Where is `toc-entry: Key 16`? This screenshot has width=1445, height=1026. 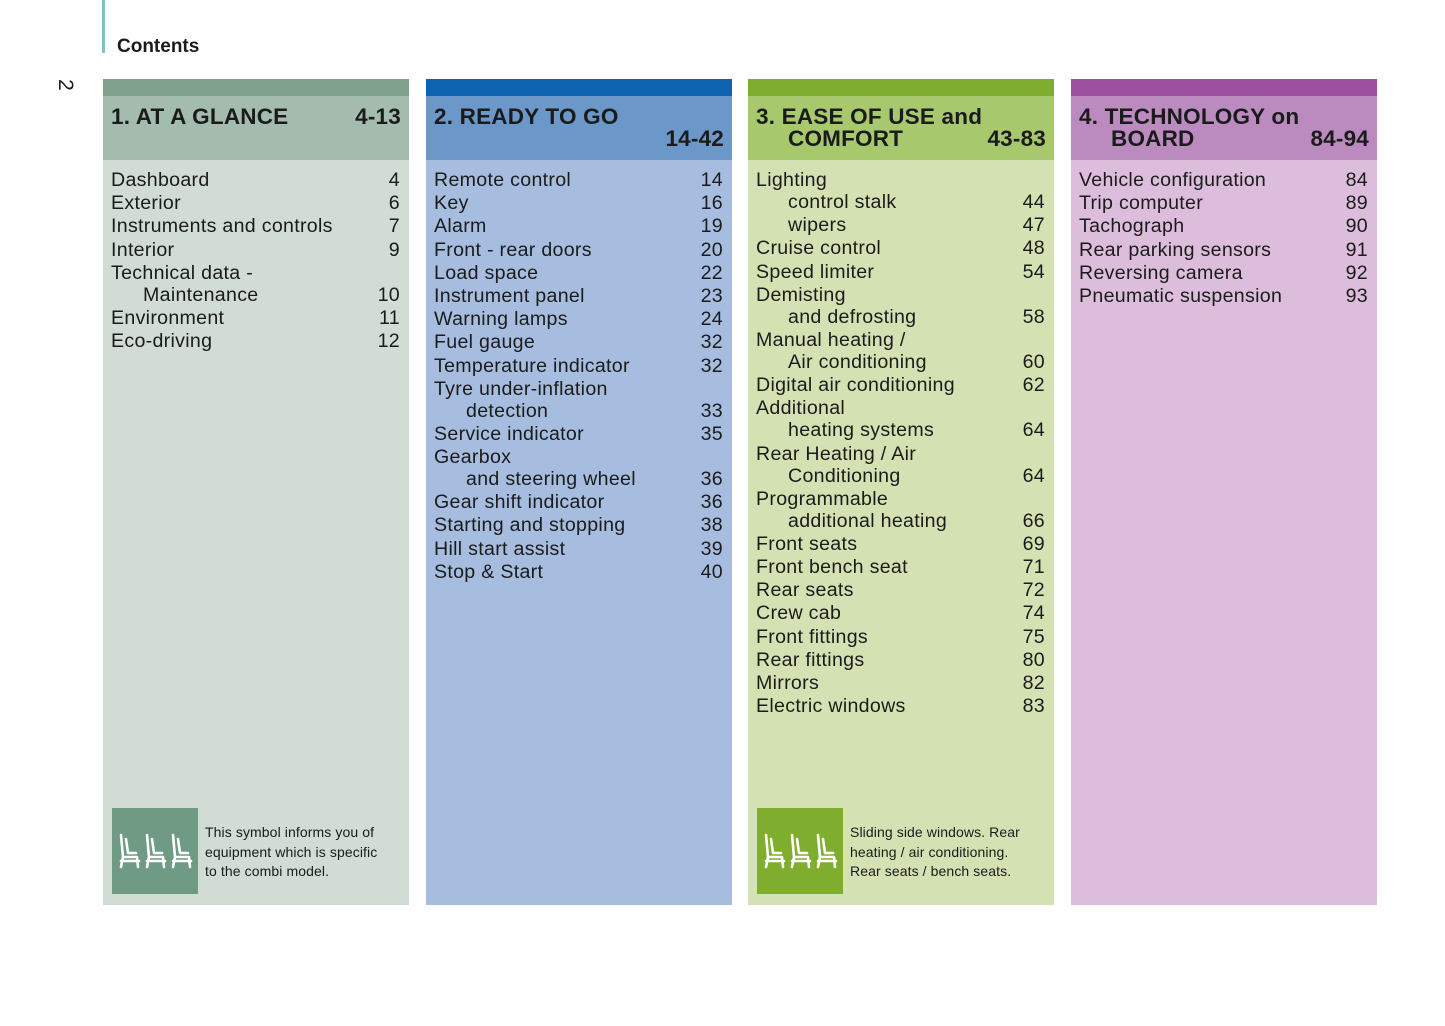 toc-entry: Key 16 is located at coordinates (578, 203).